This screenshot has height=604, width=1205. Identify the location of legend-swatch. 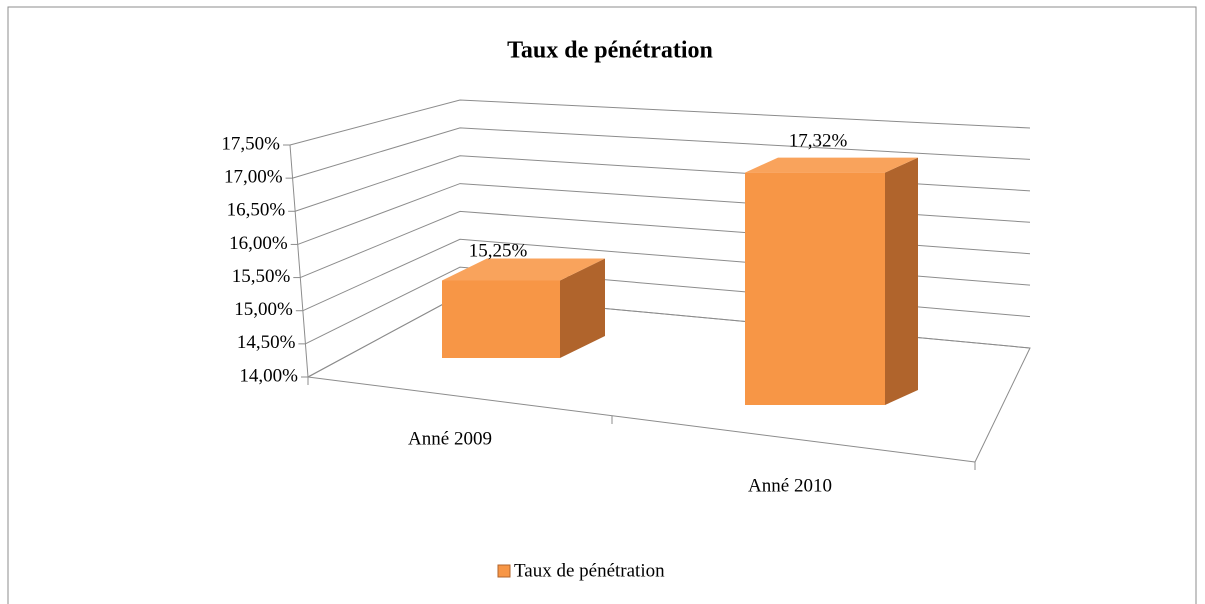
(504, 571).